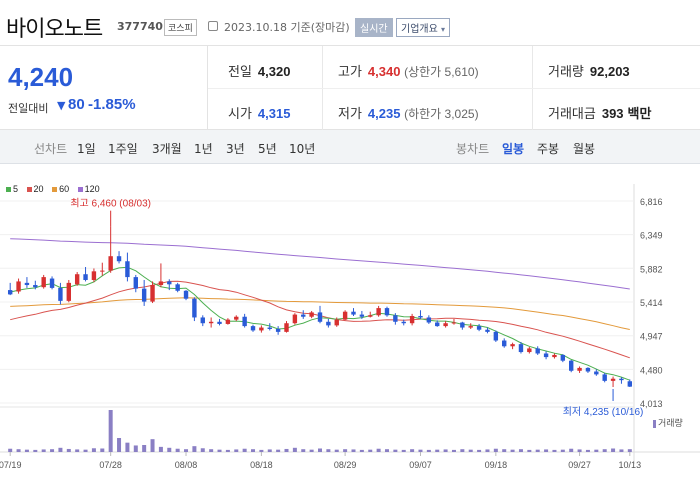 The image size is (700, 490). Describe the element at coordinates (584, 149) in the screenshot. I see `tab-monthly: 월봉` at that location.